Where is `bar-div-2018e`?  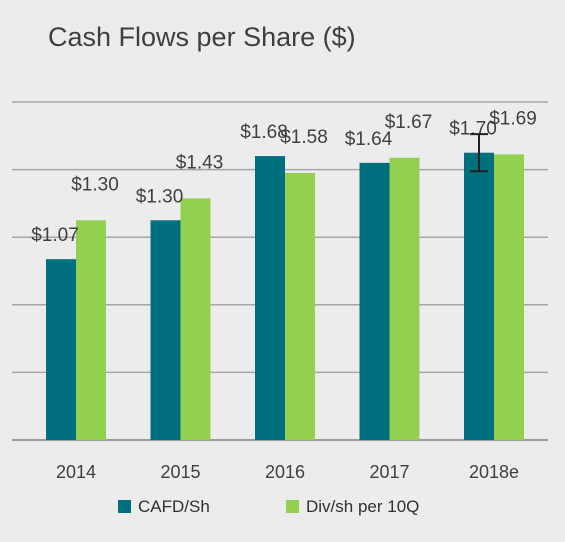 bar-div-2018e is located at coordinates (509, 297).